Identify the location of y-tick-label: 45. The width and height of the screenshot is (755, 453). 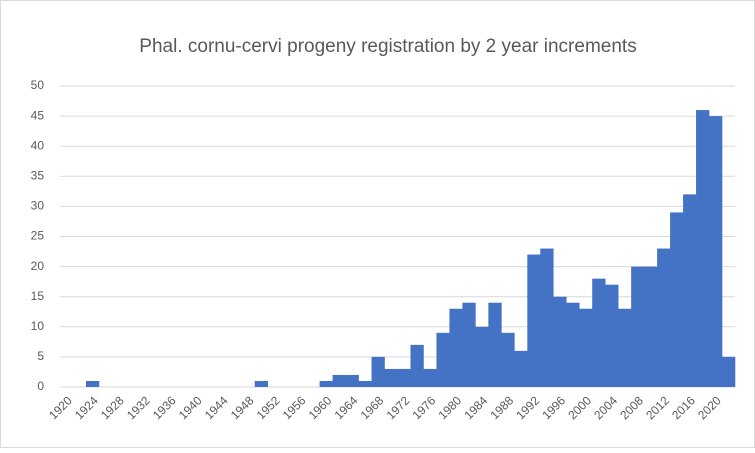
(38, 115).